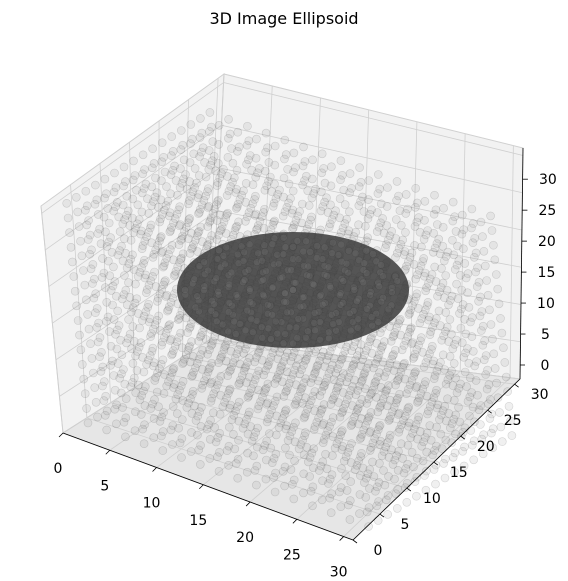 This screenshot has width=568, height=581. I want to click on y-tick-label: 20, so click(486, 447).